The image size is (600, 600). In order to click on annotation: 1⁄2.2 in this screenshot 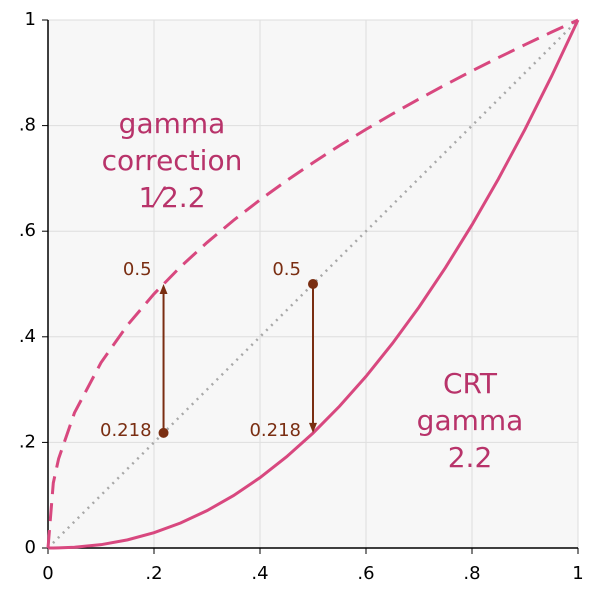, I will do `click(171, 197)`.